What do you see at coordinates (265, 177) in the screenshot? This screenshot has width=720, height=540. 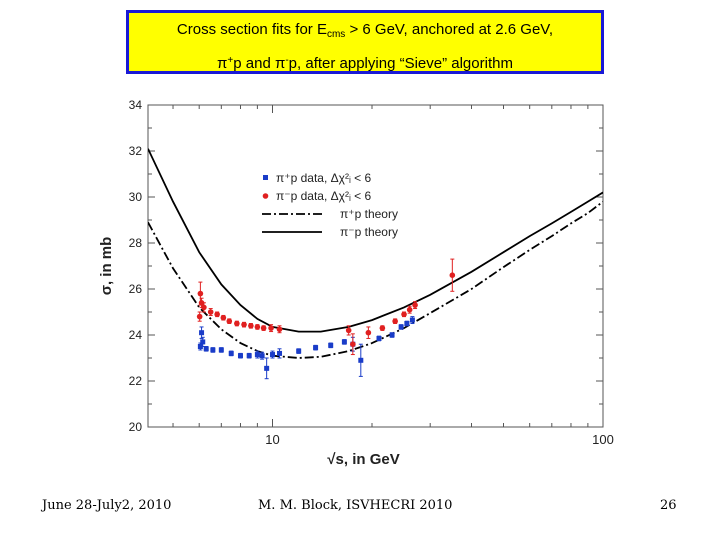 I see `legend-marker-square` at bounding box center [265, 177].